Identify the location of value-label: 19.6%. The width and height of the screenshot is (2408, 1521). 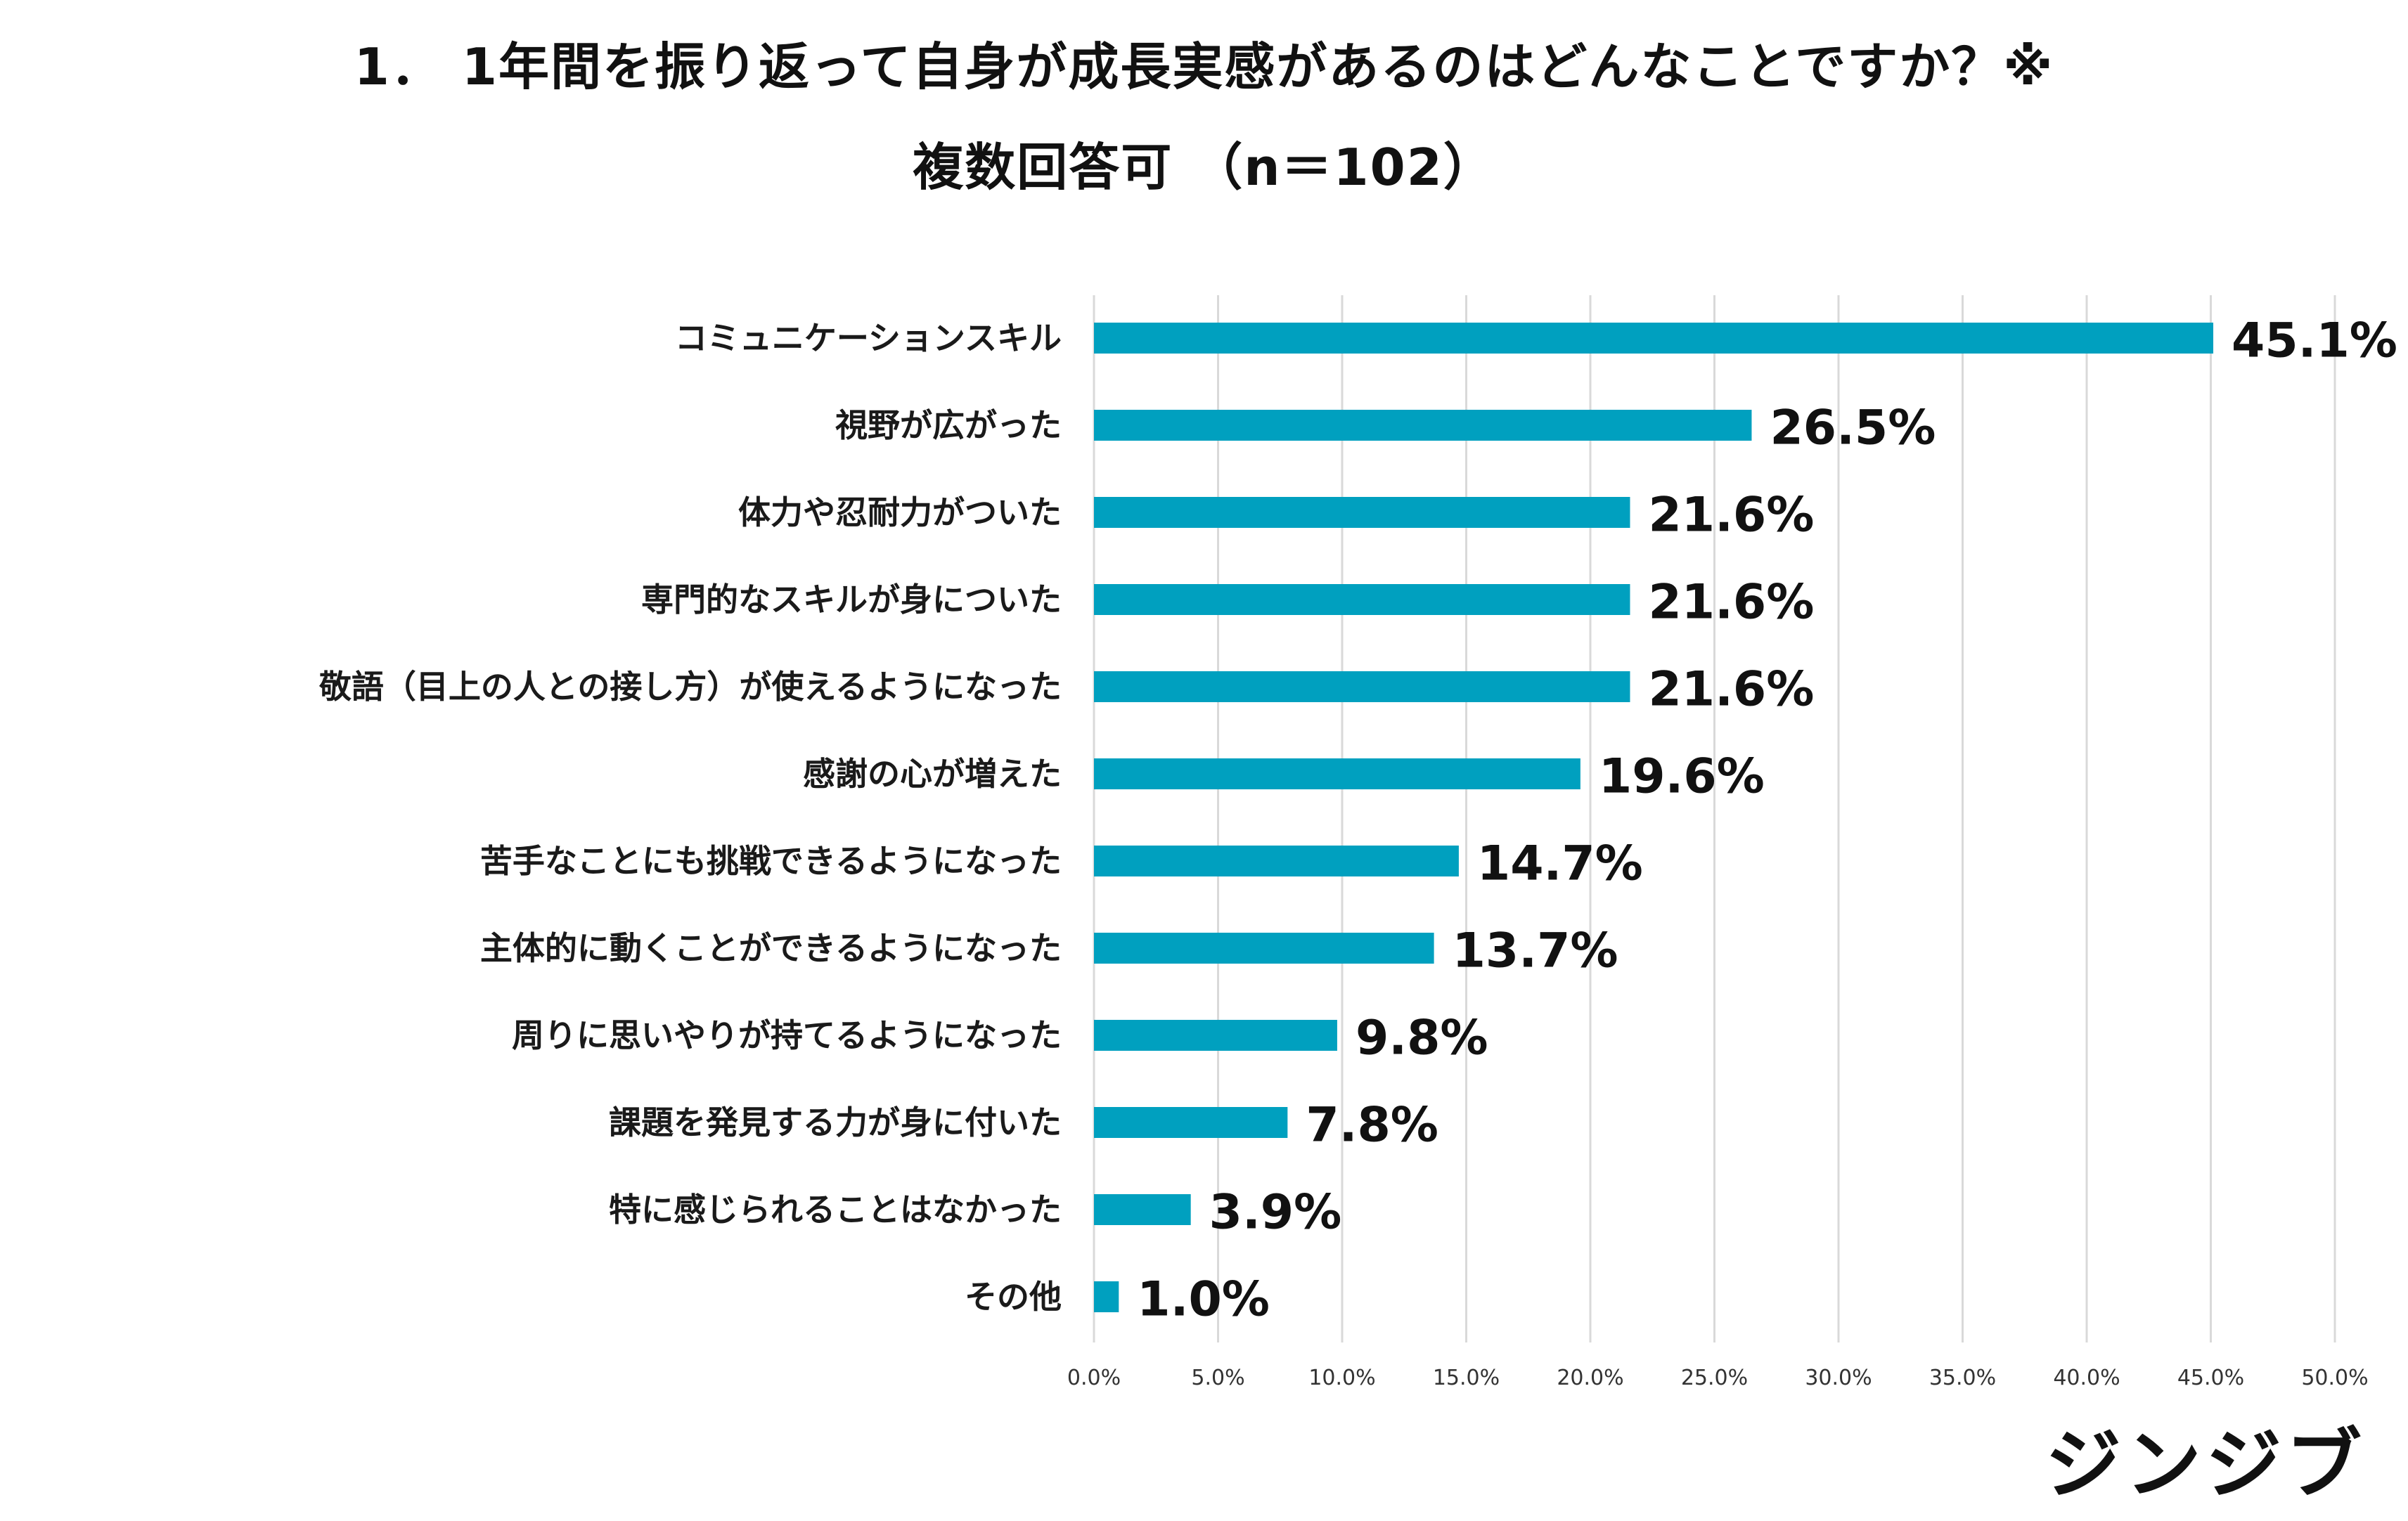
(1682, 777).